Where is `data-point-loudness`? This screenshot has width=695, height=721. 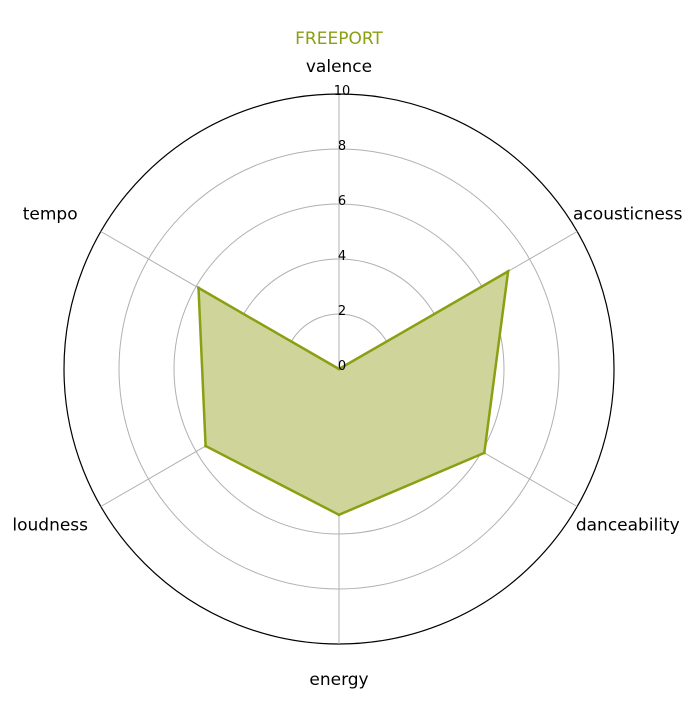 data-point-loudness is located at coordinates (206, 446).